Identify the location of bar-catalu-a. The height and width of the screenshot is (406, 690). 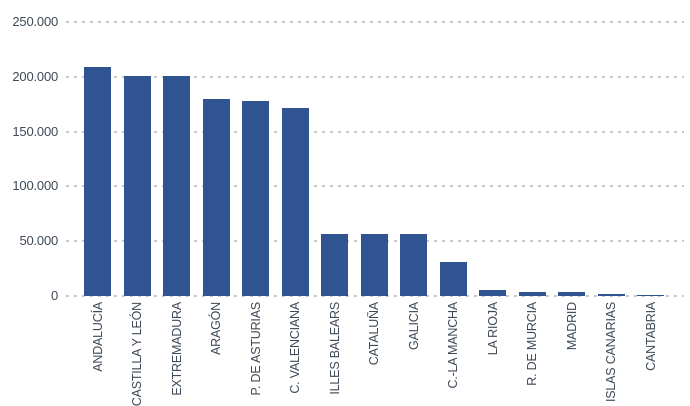
(374, 265).